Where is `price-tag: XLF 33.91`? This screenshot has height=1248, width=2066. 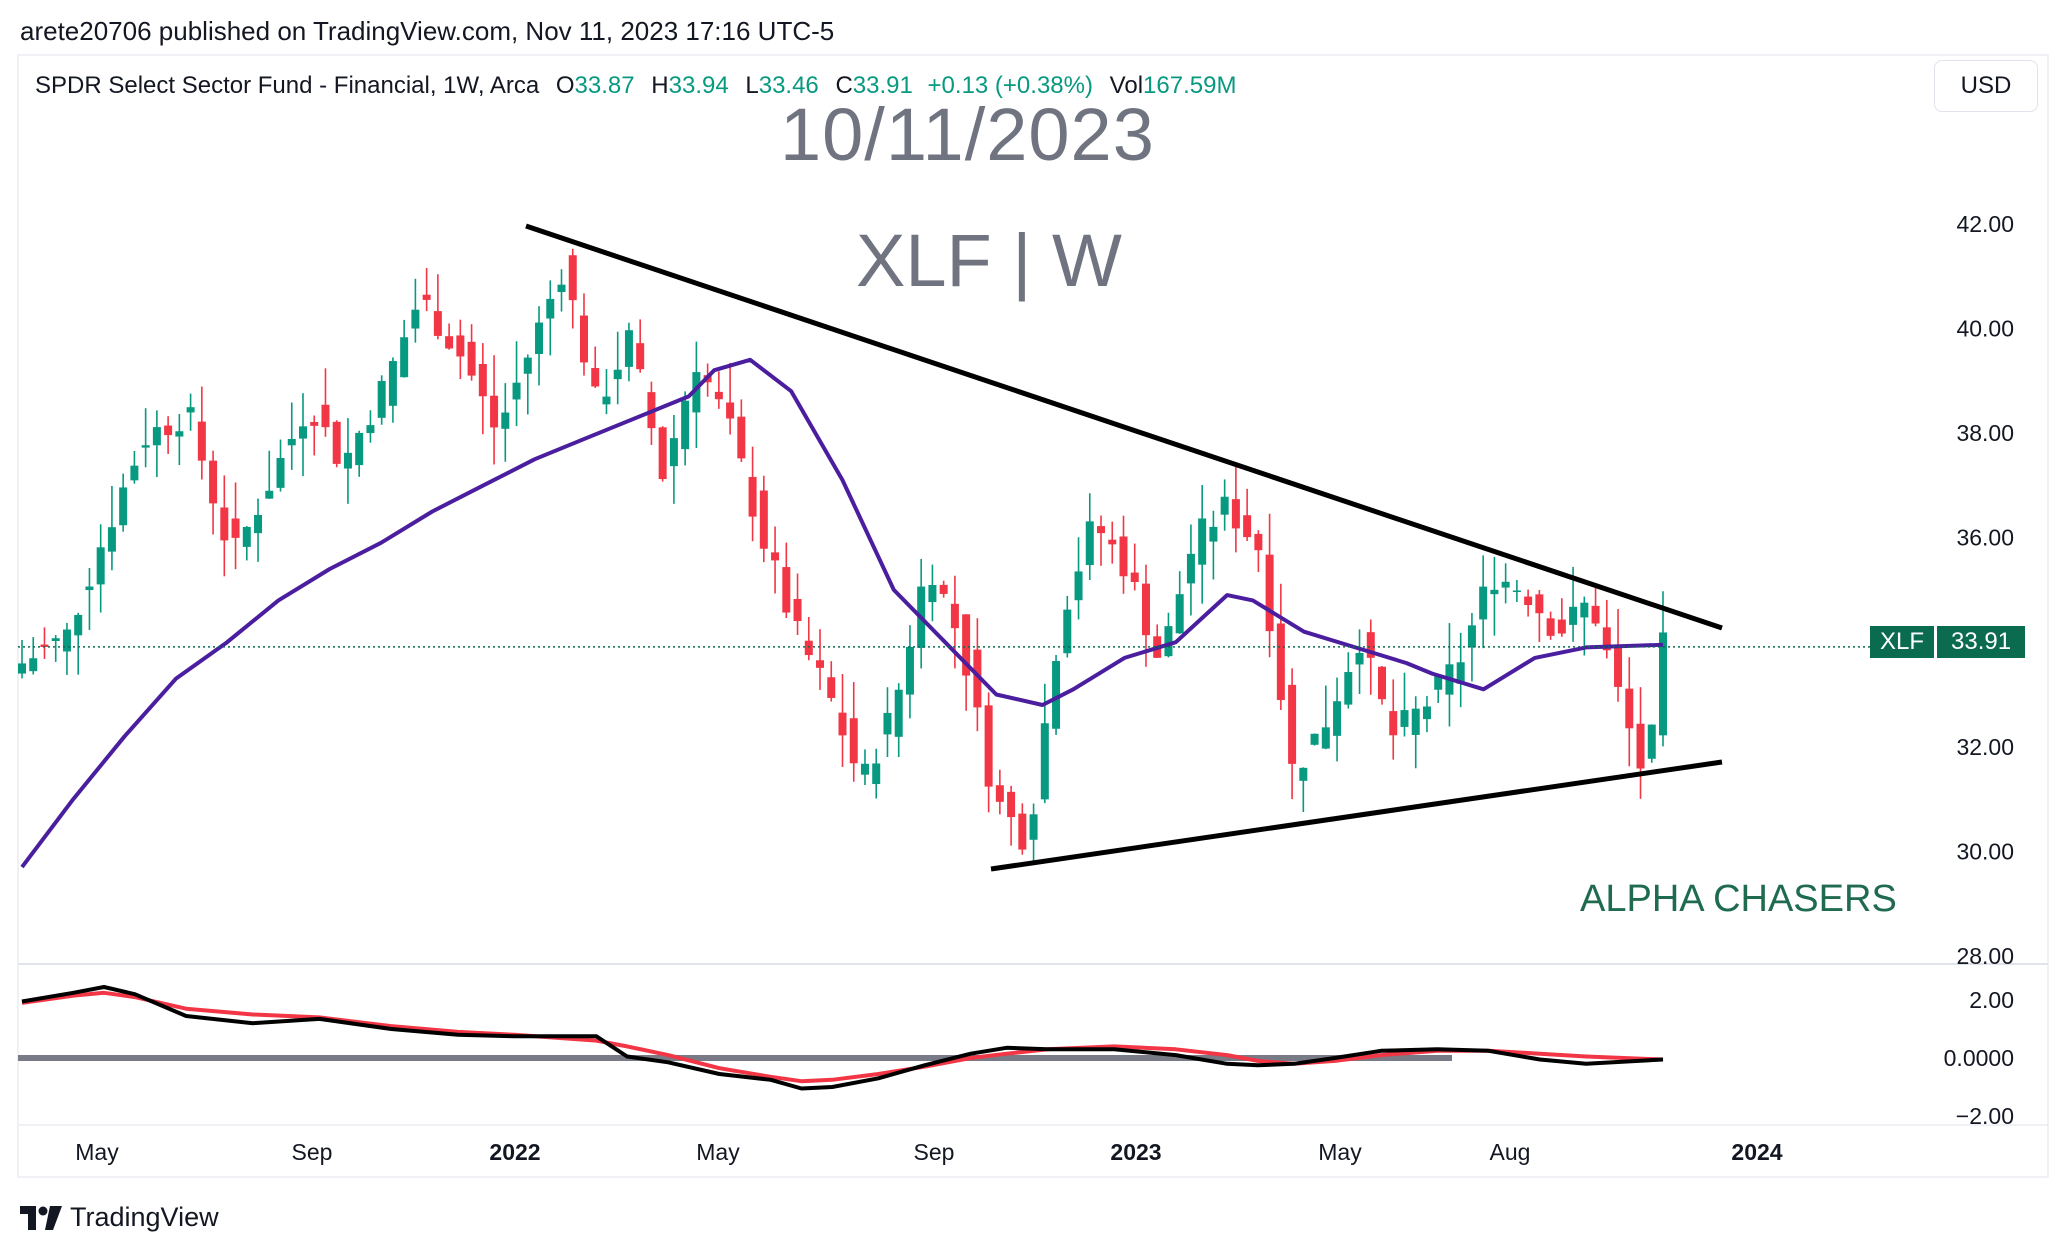 price-tag: XLF 33.91 is located at coordinates (1948, 642).